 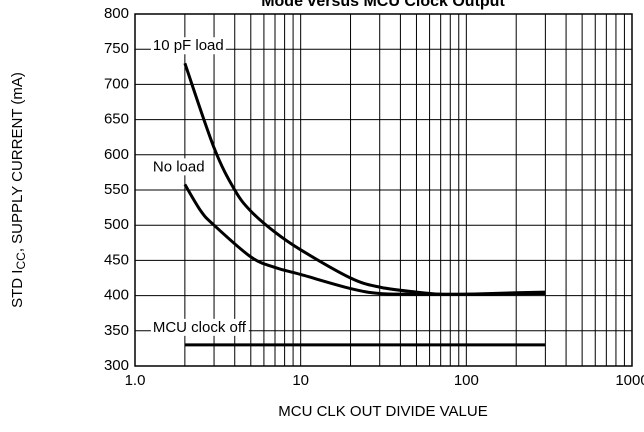 I want to click on x-tick-label: 10, so click(x=300, y=380).